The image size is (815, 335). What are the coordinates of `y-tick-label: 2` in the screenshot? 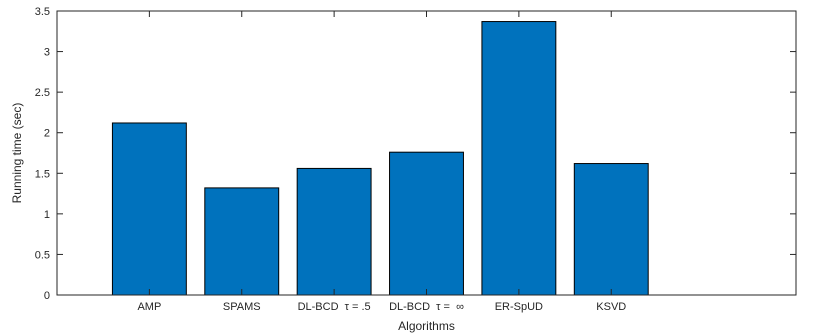 It's located at (47, 134).